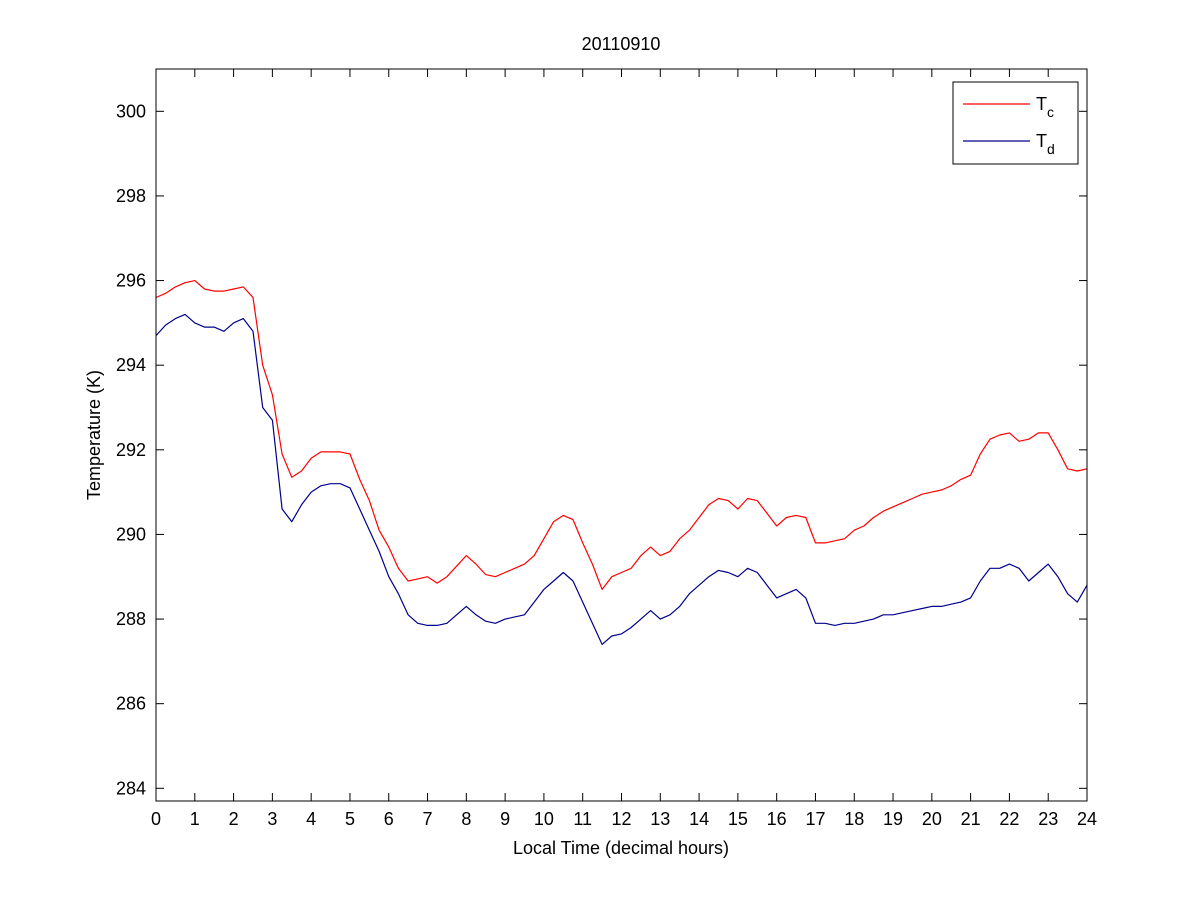  What do you see at coordinates (466, 819) in the screenshot?
I see `x-tick-label: 8` at bounding box center [466, 819].